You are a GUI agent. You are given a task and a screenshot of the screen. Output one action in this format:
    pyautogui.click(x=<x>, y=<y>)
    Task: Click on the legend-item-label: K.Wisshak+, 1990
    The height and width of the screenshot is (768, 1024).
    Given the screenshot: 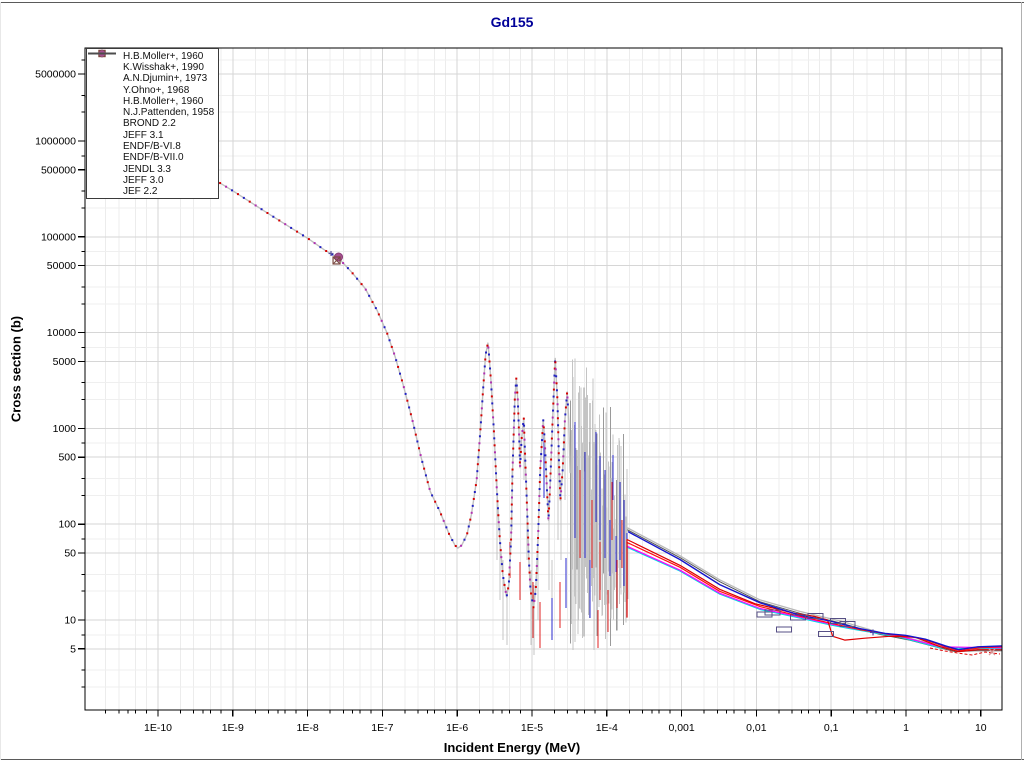 What is the action you would take?
    pyautogui.click(x=163, y=67)
    